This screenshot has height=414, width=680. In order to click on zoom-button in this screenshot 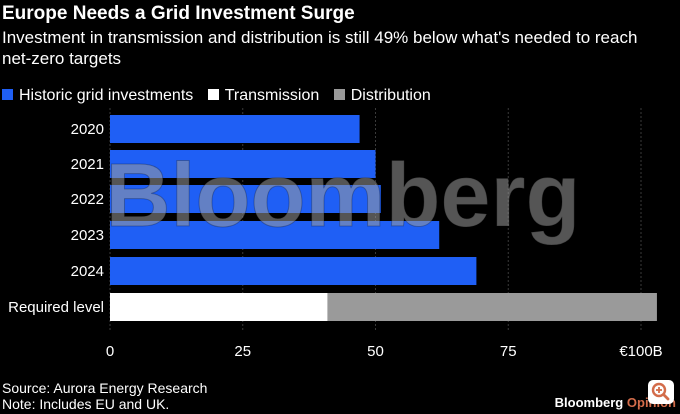, I will do `click(661, 392)`.